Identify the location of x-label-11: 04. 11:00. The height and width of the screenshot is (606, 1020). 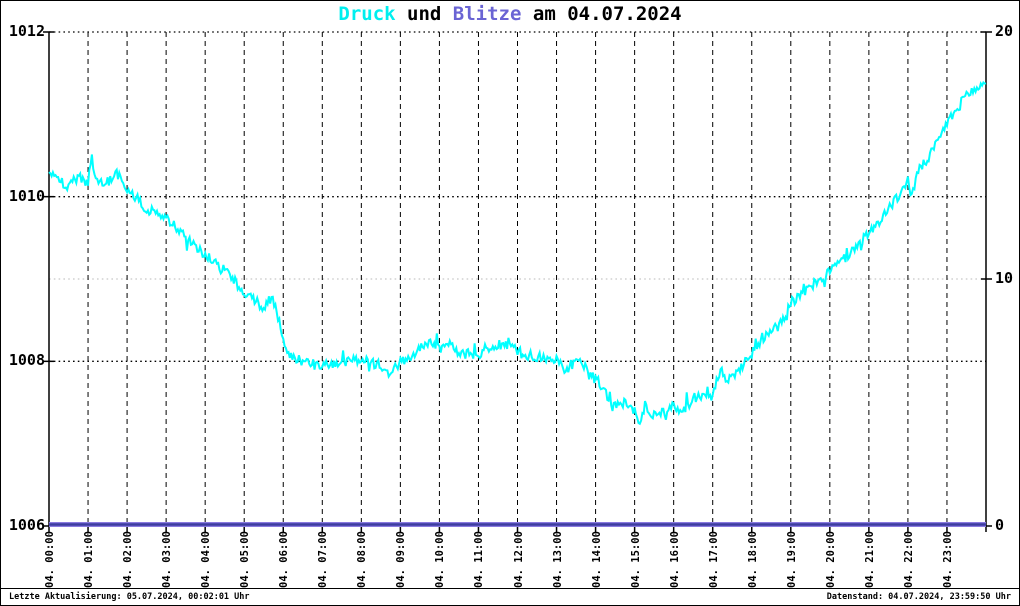
(479, 559).